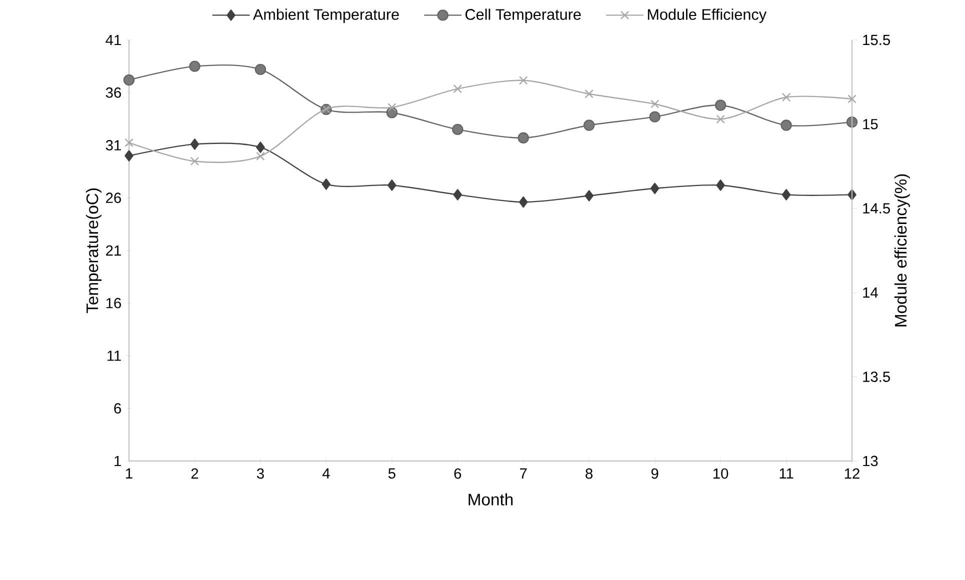 Image resolution: width=965 pixels, height=580 pixels. What do you see at coordinates (707, 15) in the screenshot?
I see `legend-label: Module Efficiency` at bounding box center [707, 15].